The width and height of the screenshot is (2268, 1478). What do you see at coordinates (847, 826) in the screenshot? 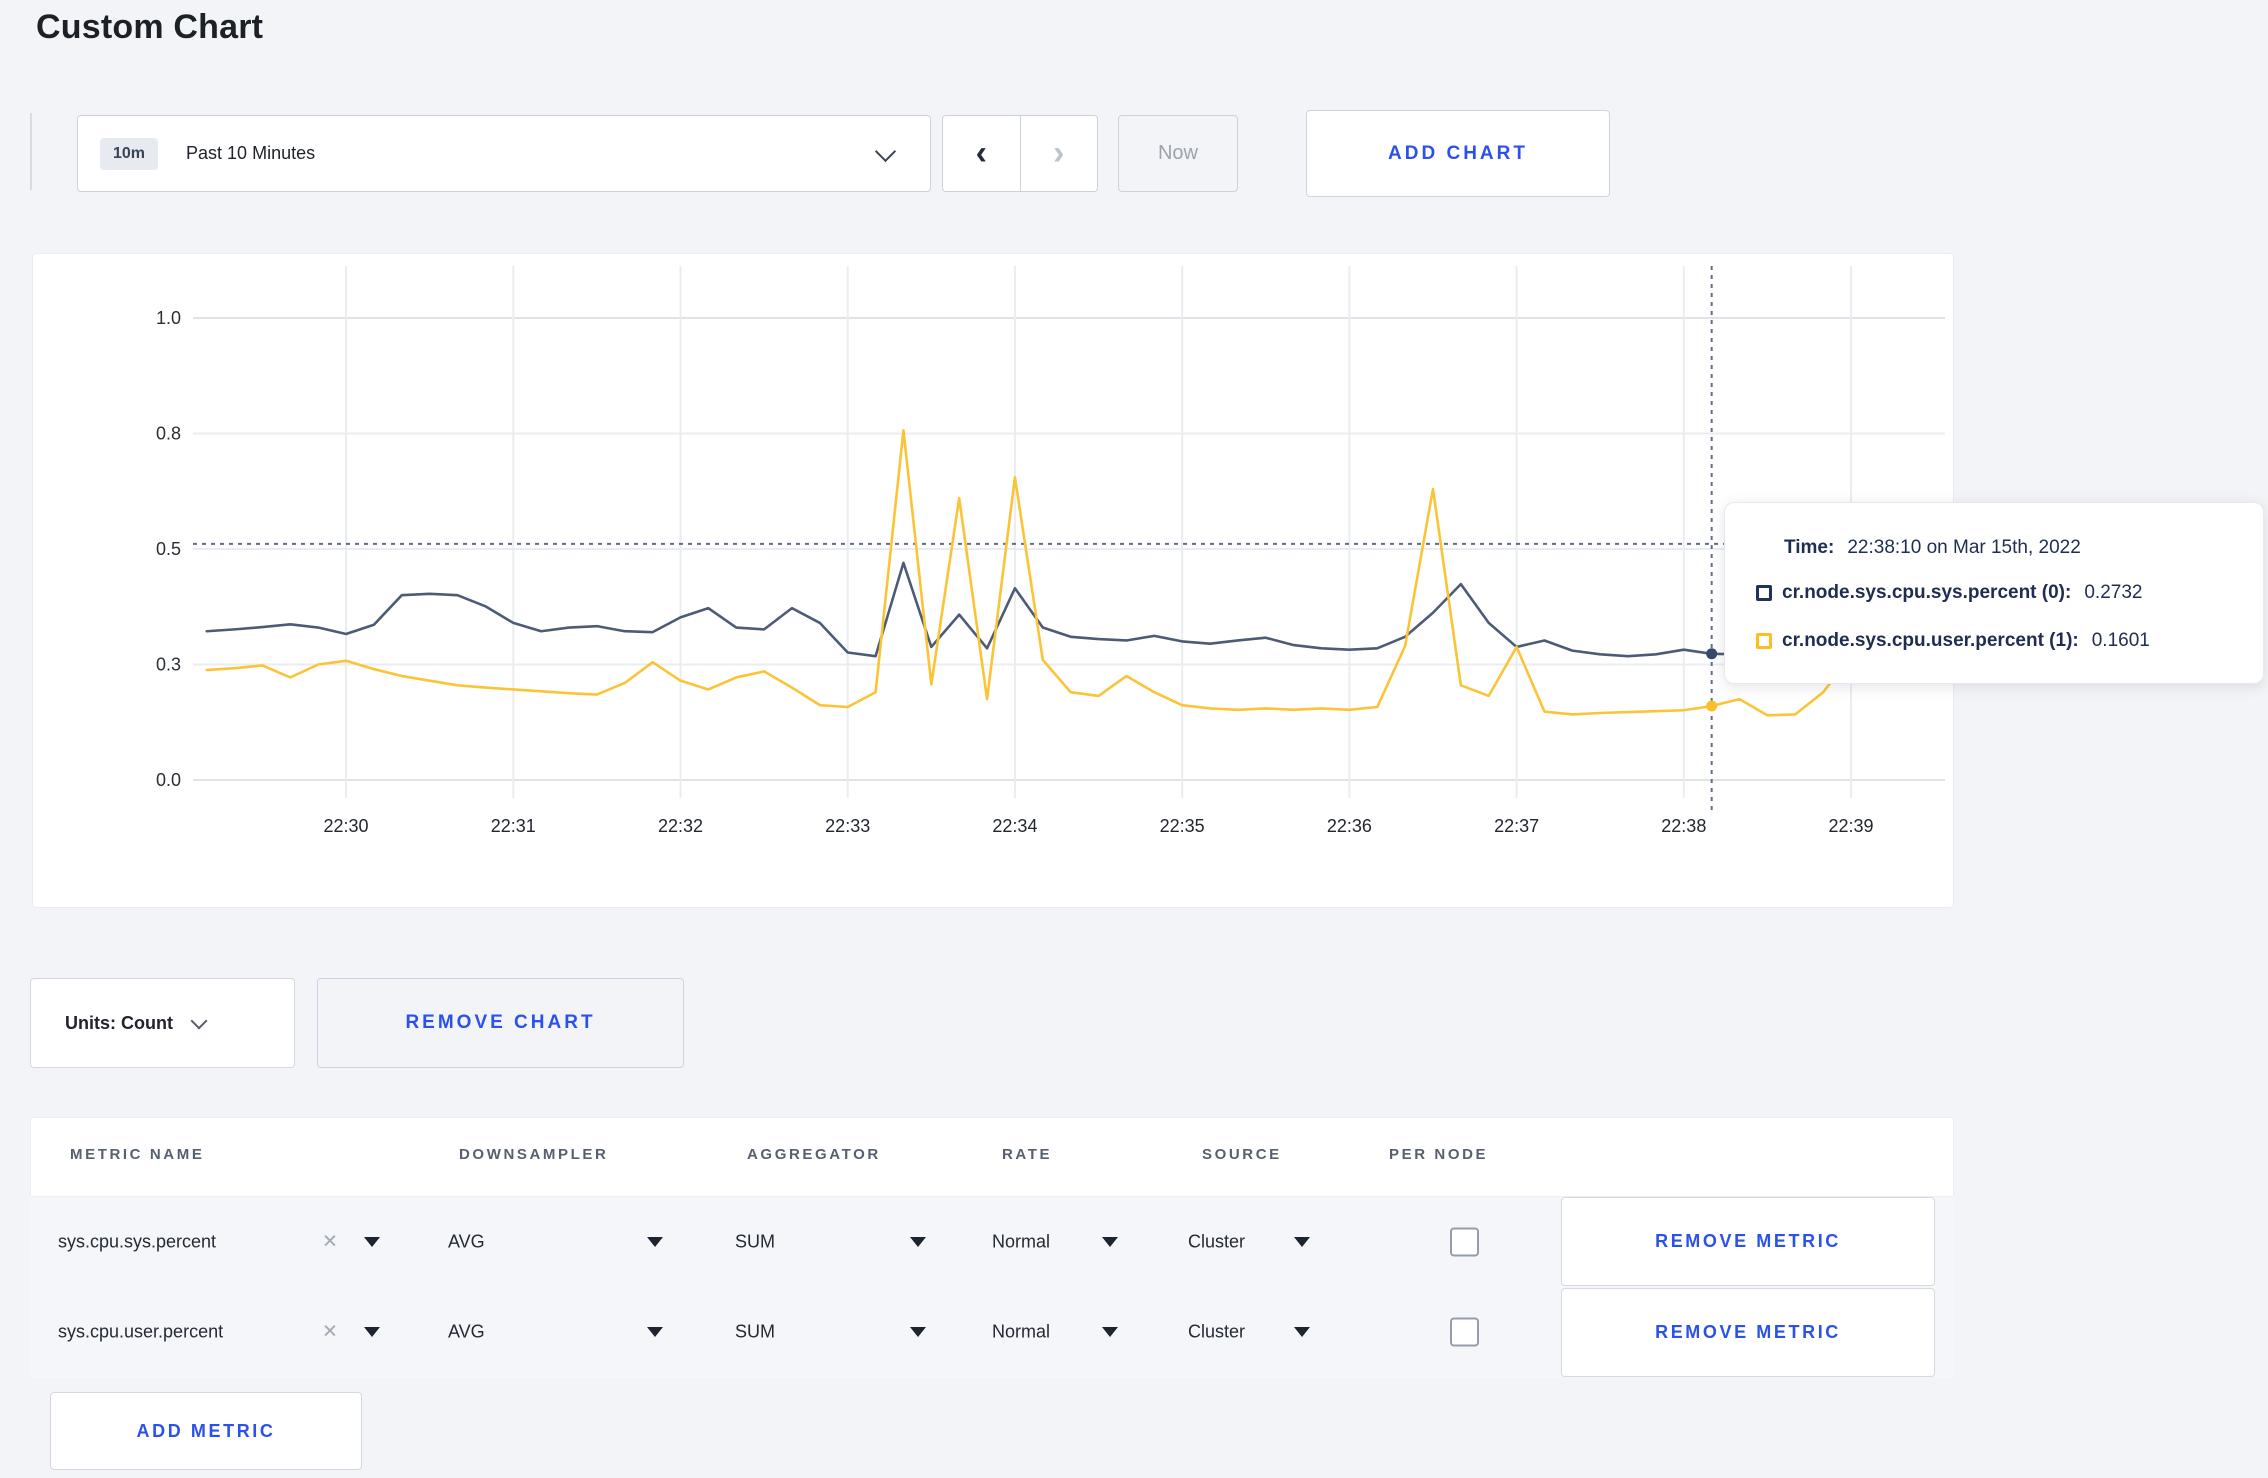
I see `svg-text: 22:33` at bounding box center [847, 826].